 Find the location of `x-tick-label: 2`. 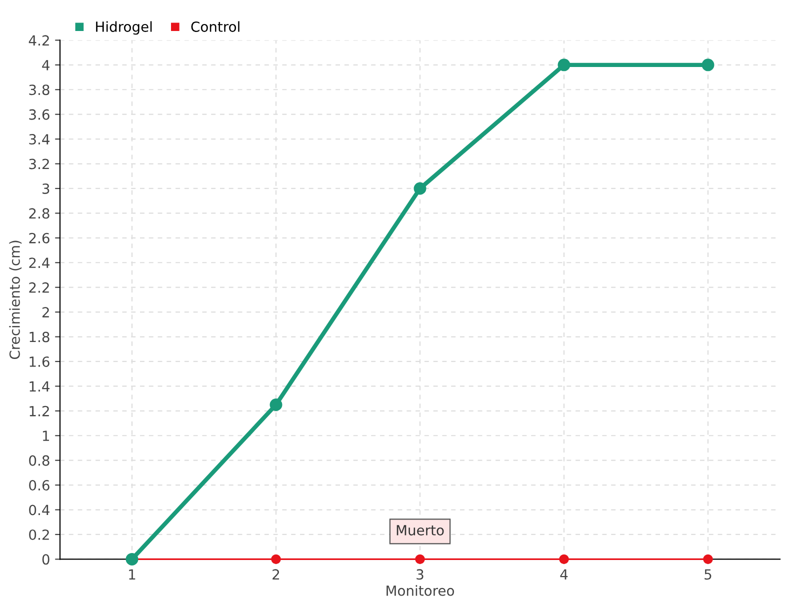

x-tick-label: 2 is located at coordinates (276, 574).